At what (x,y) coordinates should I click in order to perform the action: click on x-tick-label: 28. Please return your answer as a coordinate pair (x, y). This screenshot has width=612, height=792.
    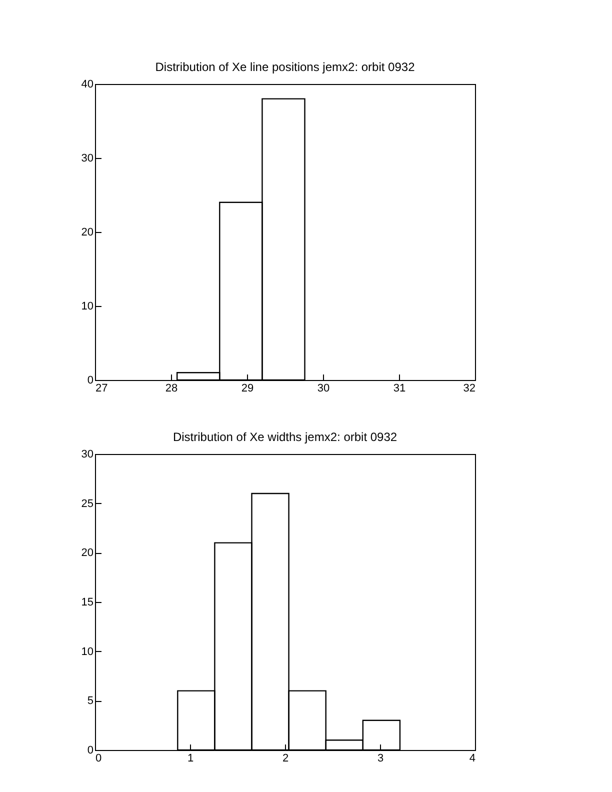
    Looking at the image, I should click on (171, 388).